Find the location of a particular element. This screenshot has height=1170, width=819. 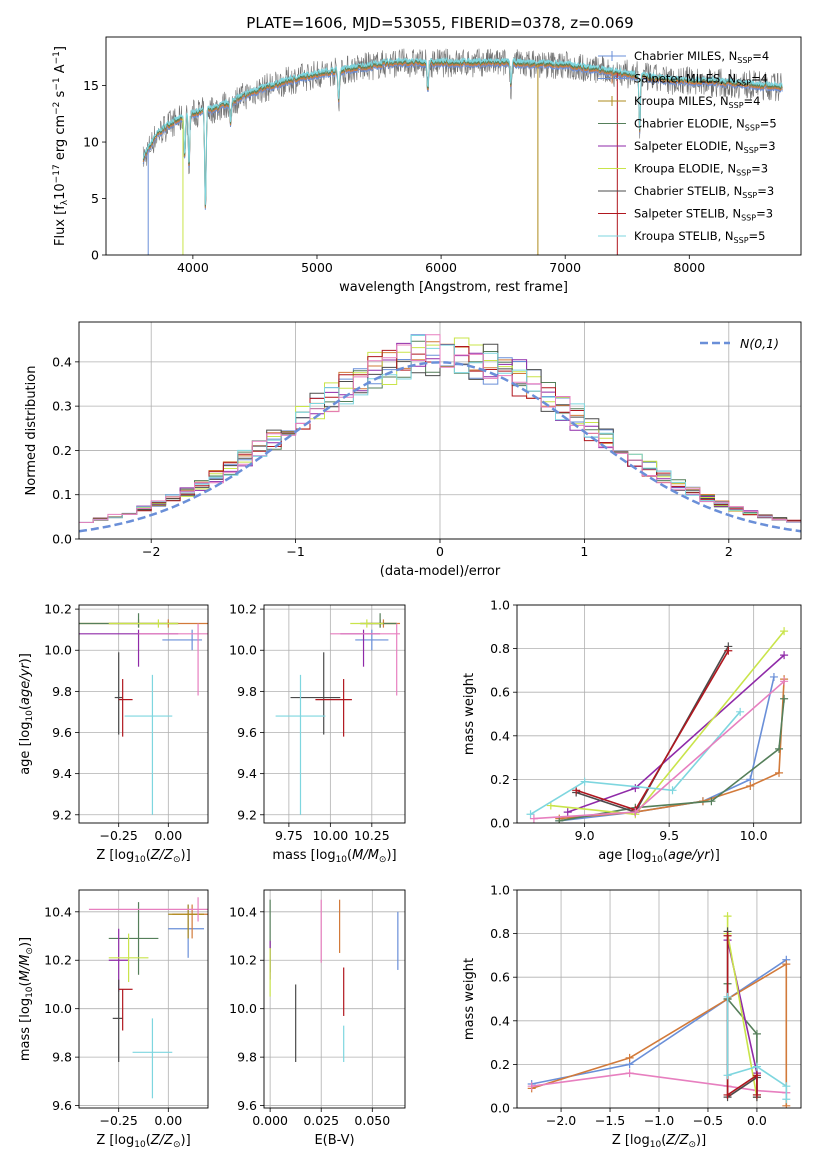

legend-label: N(0,1) is located at coordinates (759, 343).